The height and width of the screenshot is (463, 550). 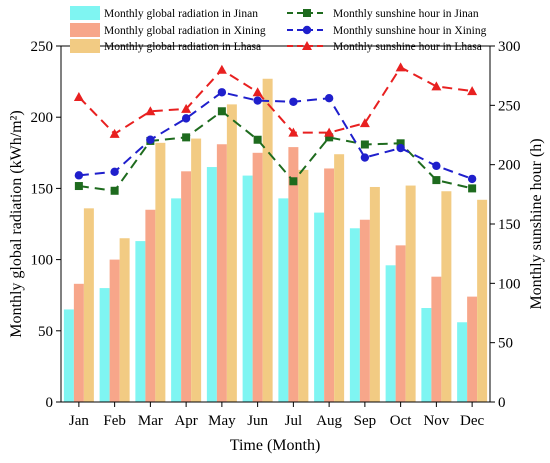 I want to click on marker-sunshine-lhasa-dec, so click(x=472, y=91).